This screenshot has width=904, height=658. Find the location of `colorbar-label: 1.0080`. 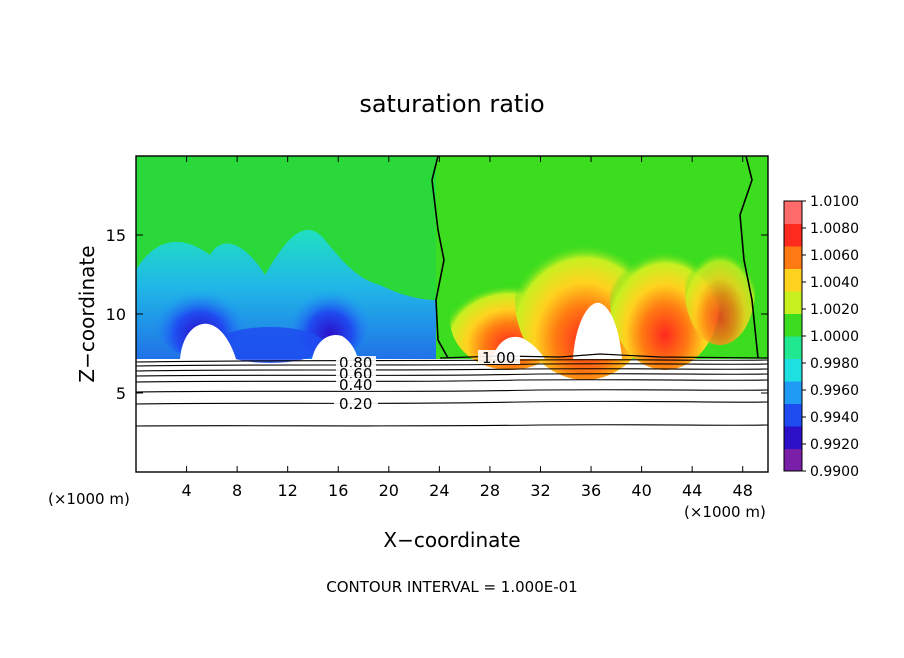

colorbar-label: 1.0080 is located at coordinates (834, 229).